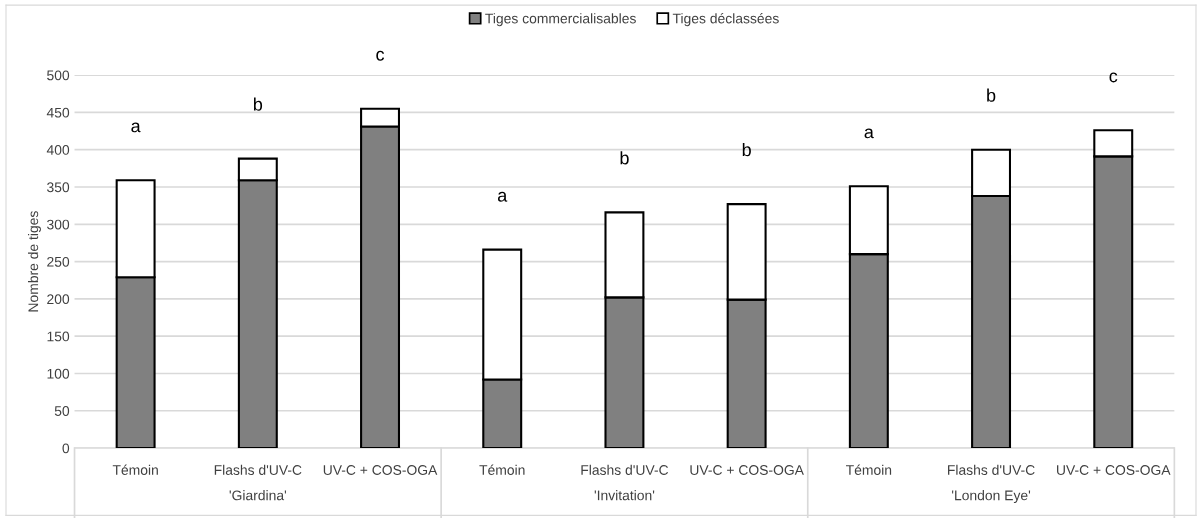 The width and height of the screenshot is (1202, 518). What do you see at coordinates (62, 411) in the screenshot?
I see `y-tick-label: 50` at bounding box center [62, 411].